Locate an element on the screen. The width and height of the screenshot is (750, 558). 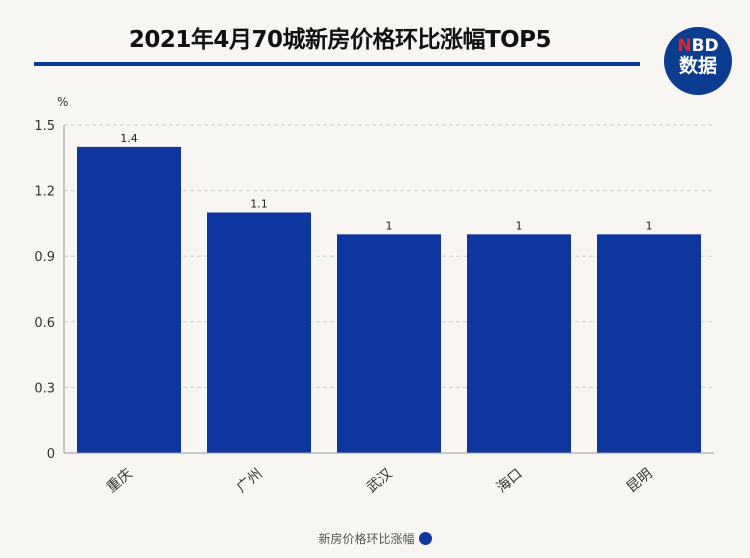
x-tick-label: 广州 is located at coordinates (250, 481).